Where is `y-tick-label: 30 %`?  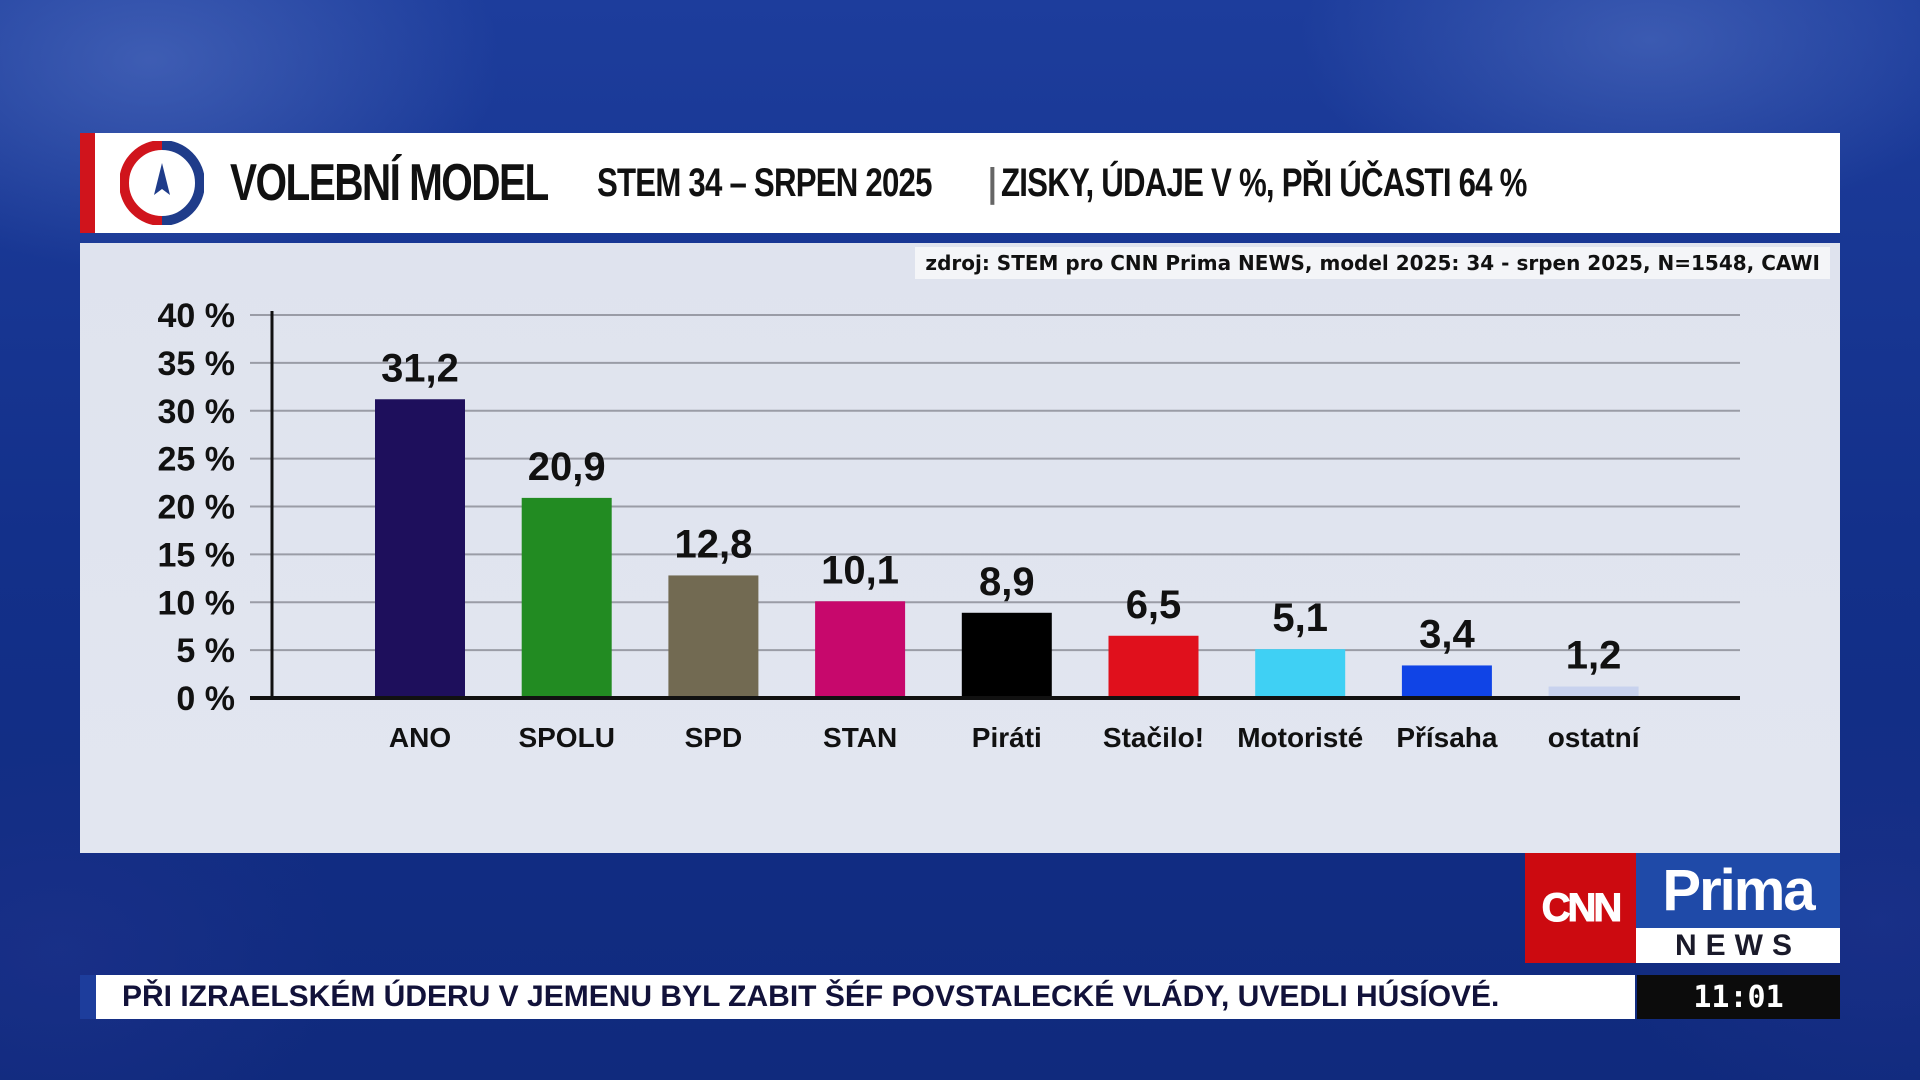
y-tick-label: 30 % is located at coordinates (197, 412).